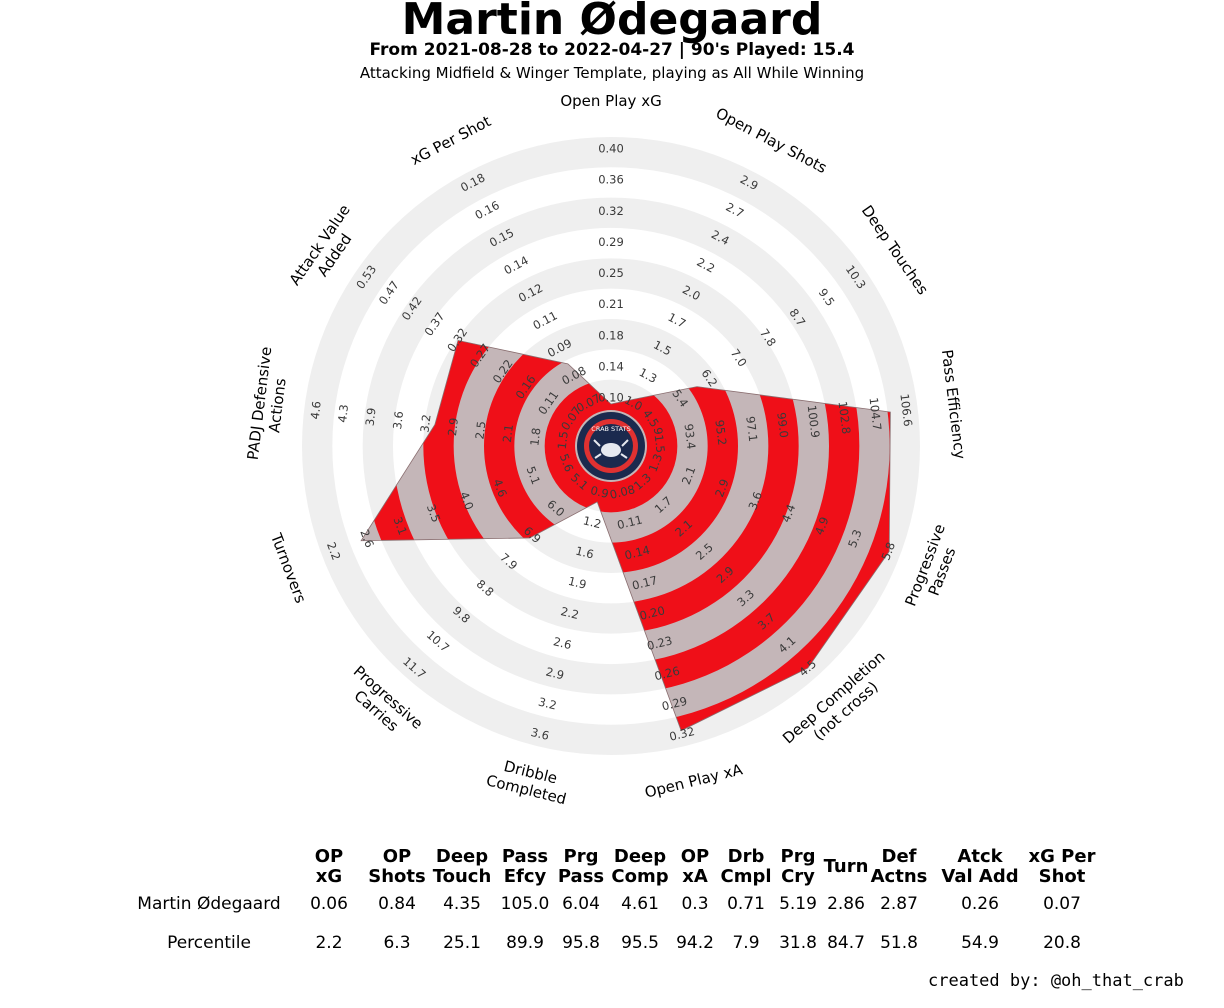 The image size is (1224, 1008). Describe the element at coordinates (751, 428) in the screenshot. I see `tick-label: 97.1` at that location.